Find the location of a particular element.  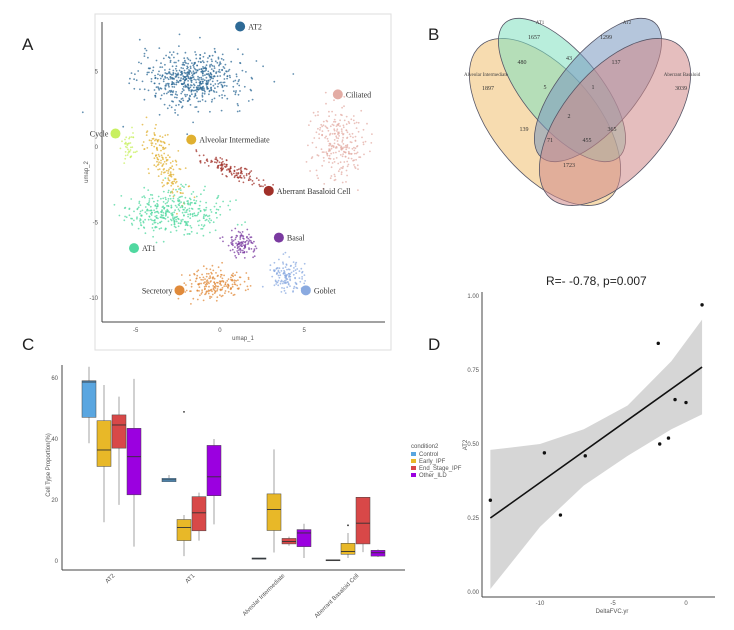

venn-region-count: 365 is located at coordinates (612, 130).